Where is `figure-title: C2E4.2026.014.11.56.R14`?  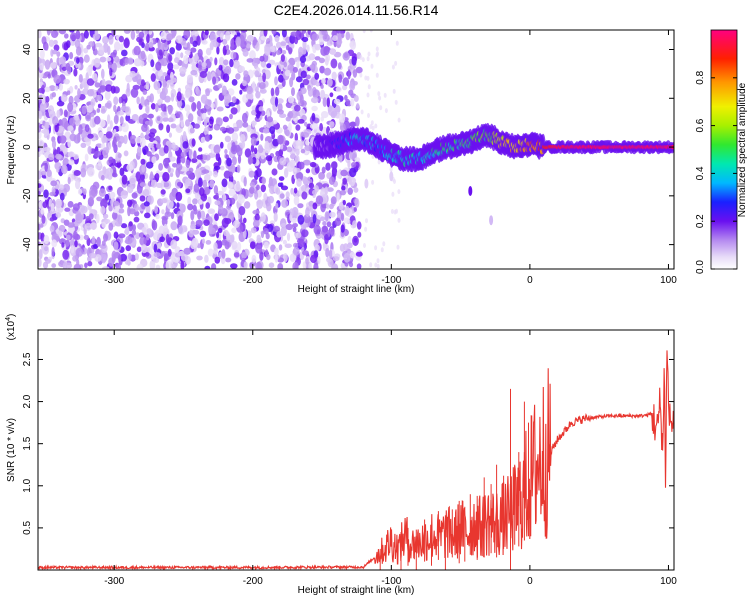
figure-title: C2E4.2026.014.11.56.R14 is located at coordinates (356, 10).